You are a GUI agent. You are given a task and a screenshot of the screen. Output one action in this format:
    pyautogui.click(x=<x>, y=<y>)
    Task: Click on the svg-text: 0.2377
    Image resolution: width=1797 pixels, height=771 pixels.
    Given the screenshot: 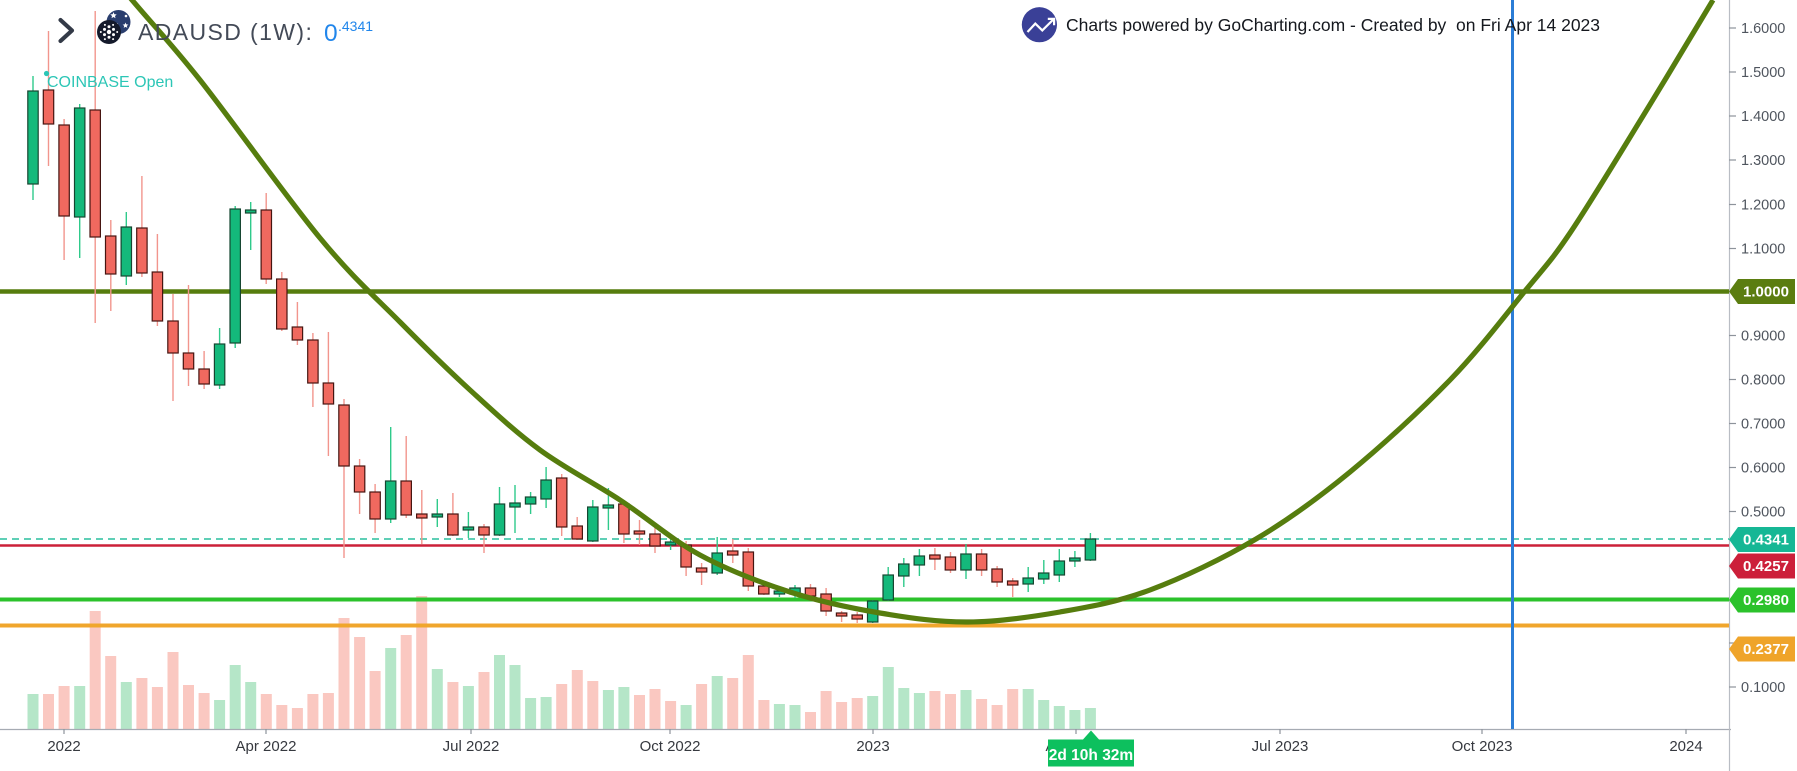 What is the action you would take?
    pyautogui.click(x=1766, y=649)
    